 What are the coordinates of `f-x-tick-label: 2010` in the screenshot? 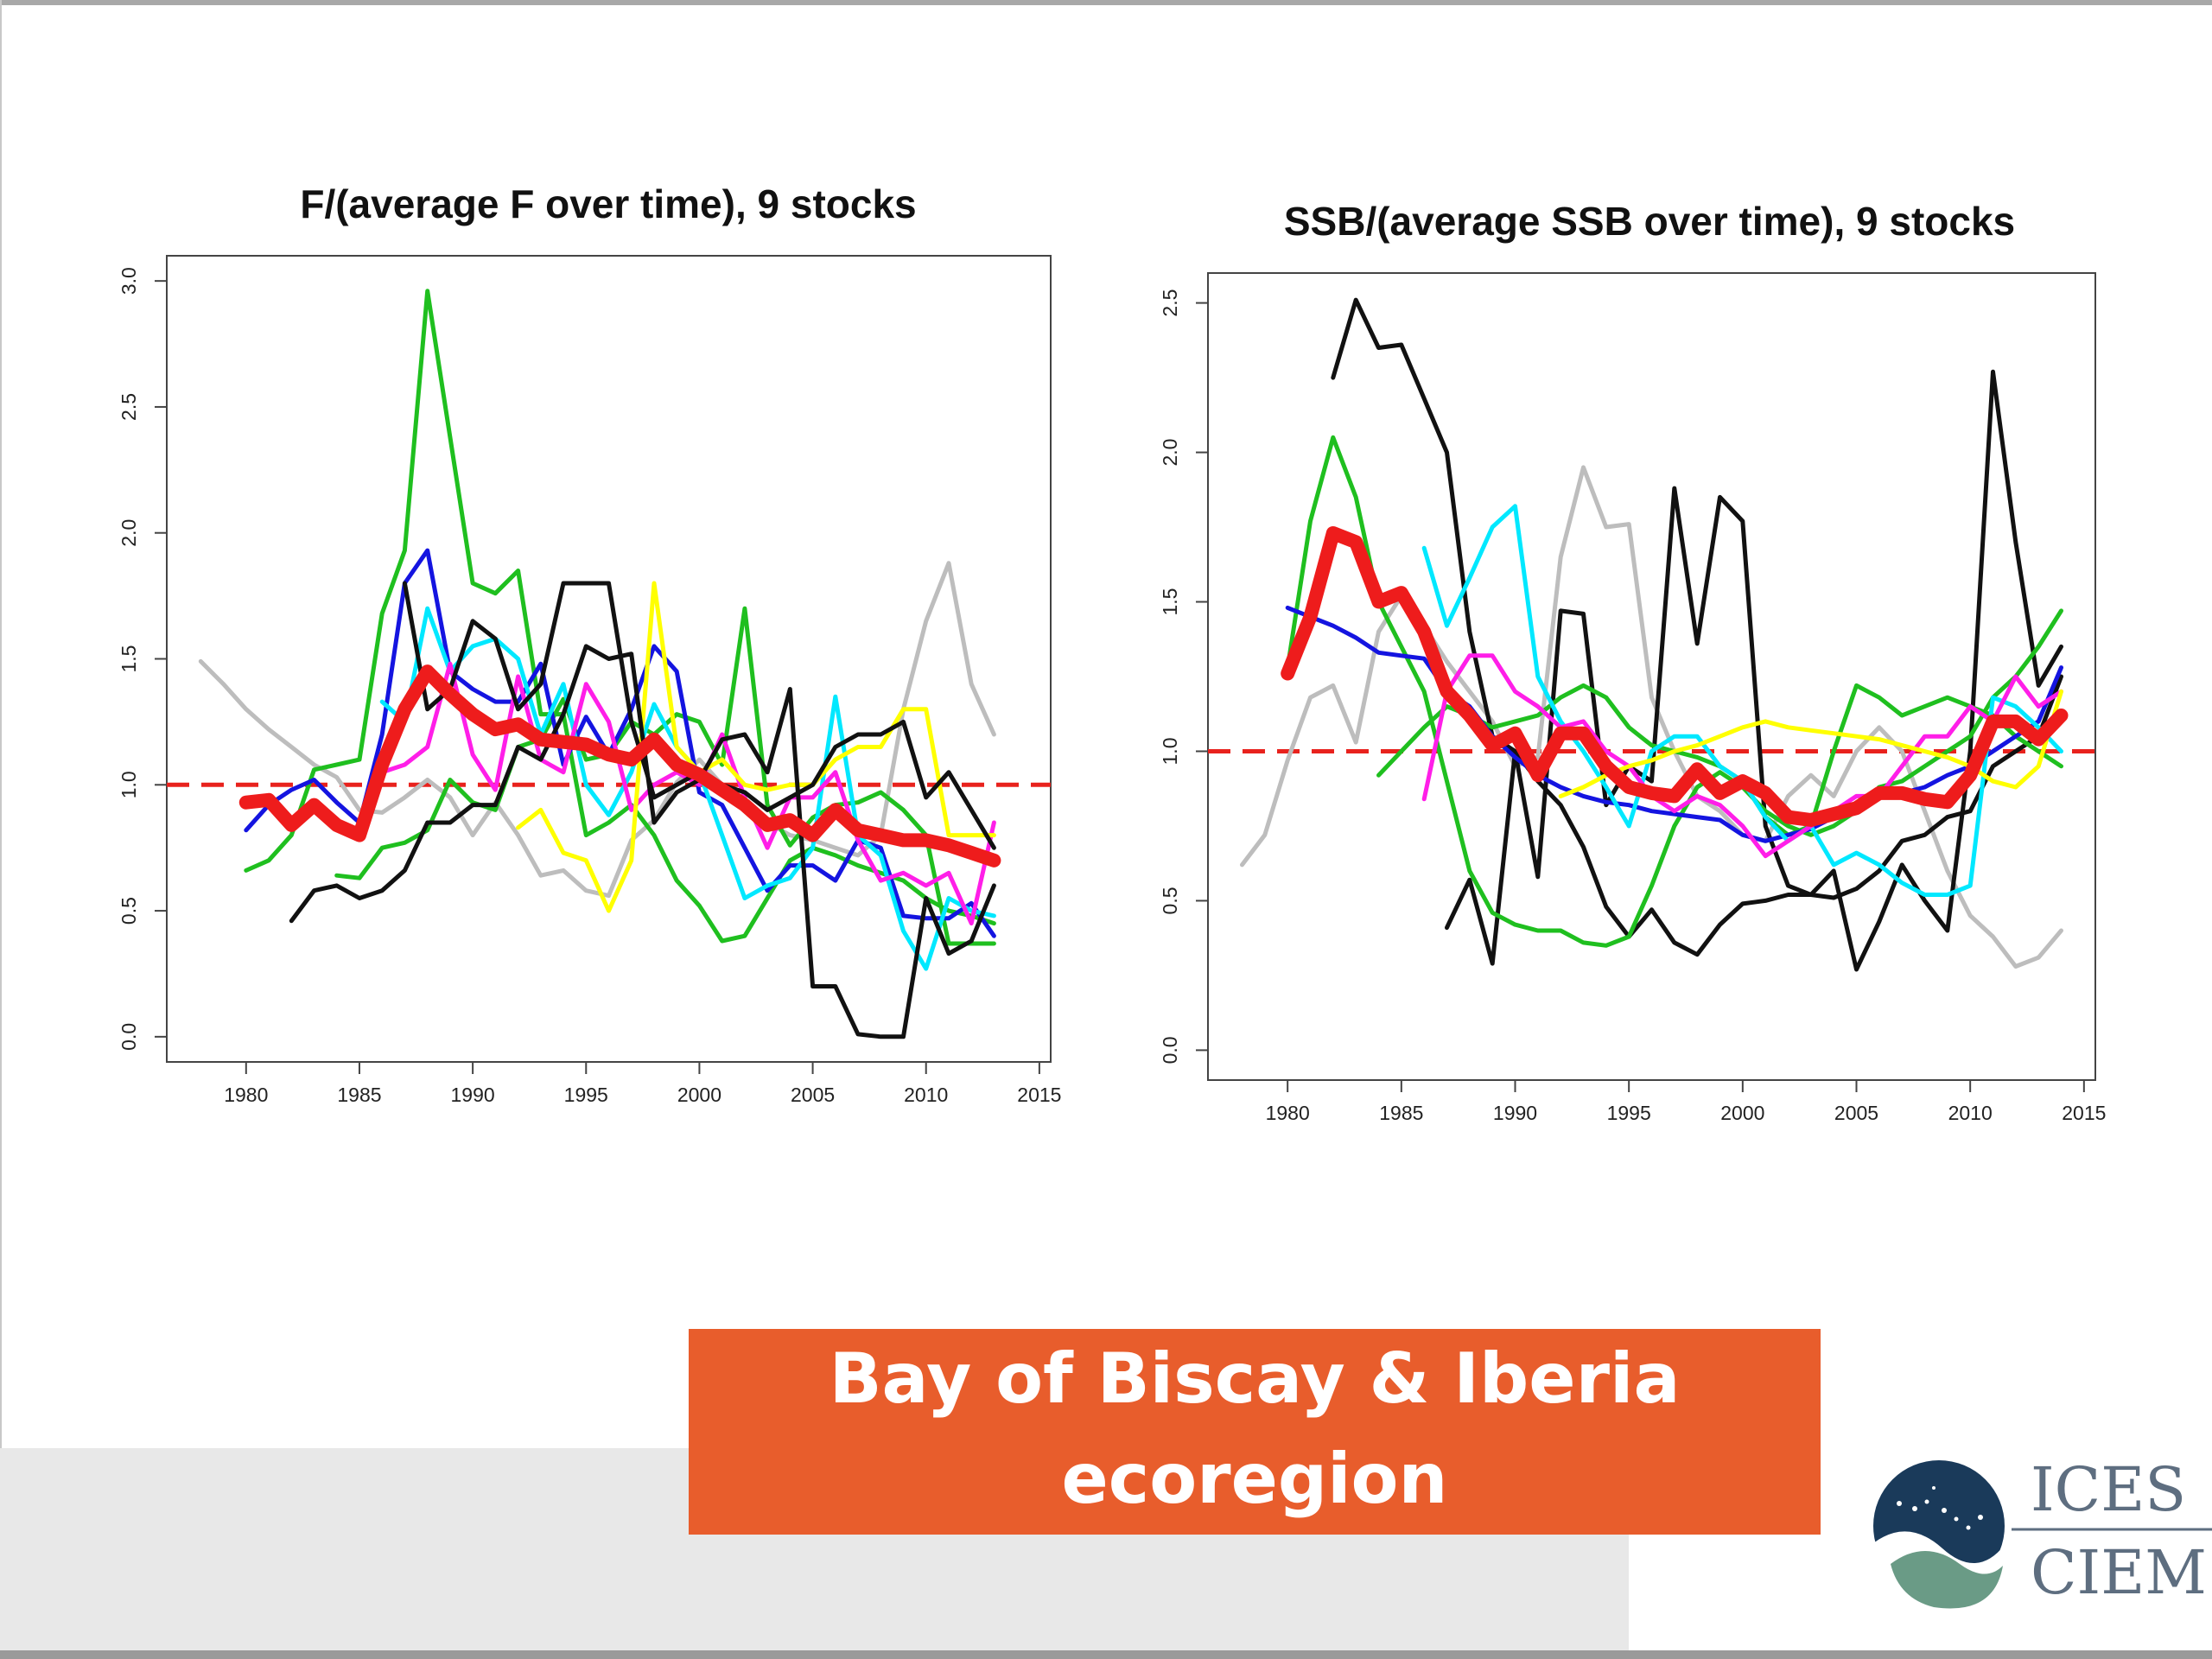 It's located at (926, 1095).